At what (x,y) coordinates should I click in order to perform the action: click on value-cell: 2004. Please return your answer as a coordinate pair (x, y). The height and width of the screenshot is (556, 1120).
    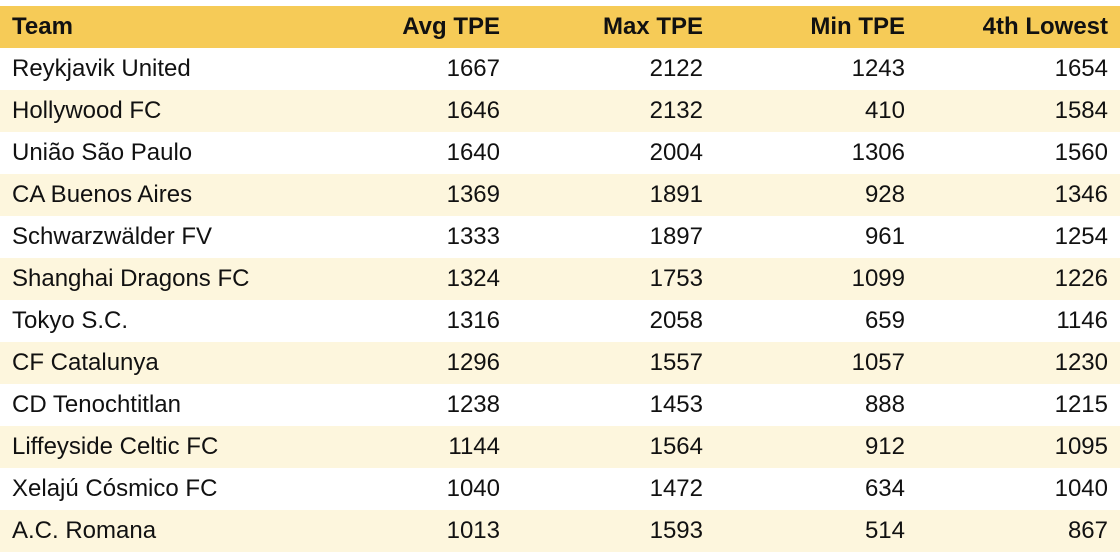
    Looking at the image, I should click on (676, 152).